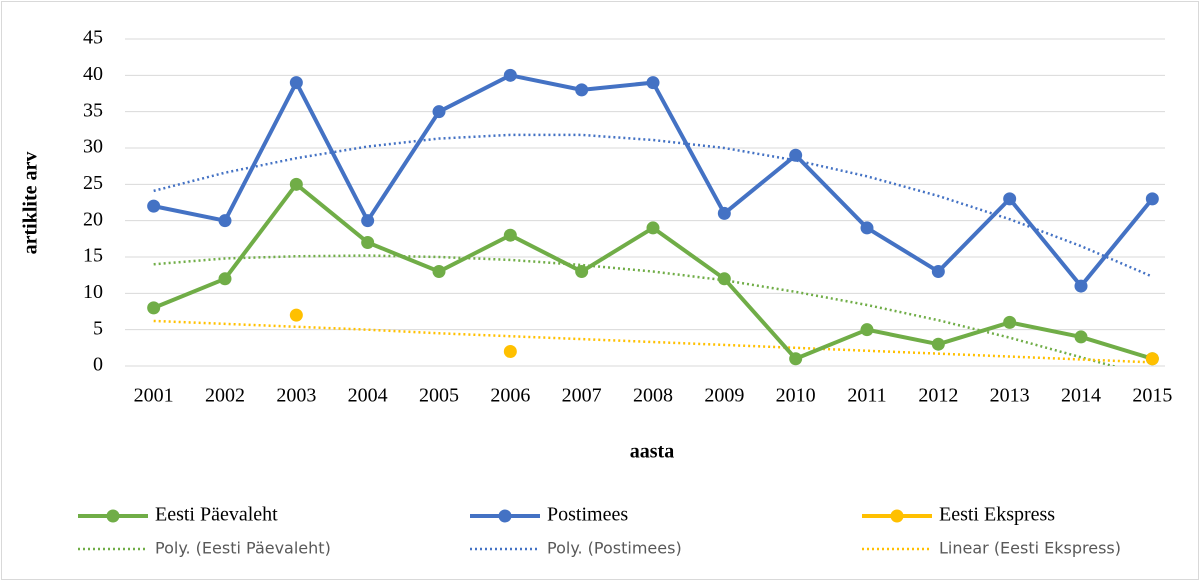  Describe the element at coordinates (1010, 396) in the screenshot. I see `x-tick-label: 2013` at that location.